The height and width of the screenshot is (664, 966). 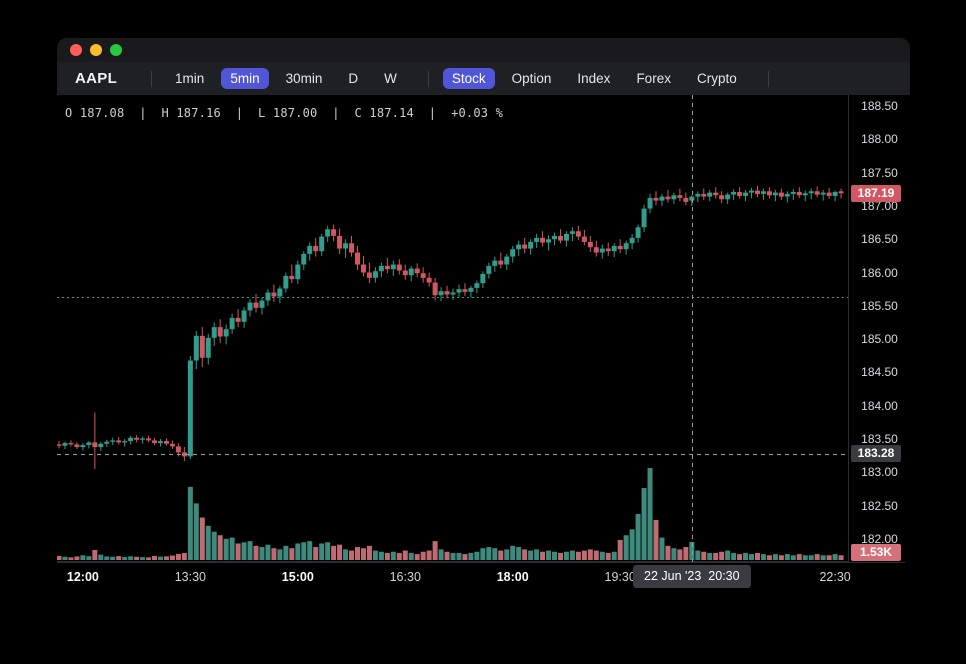 I want to click on time-tick: 13:30, so click(x=190, y=577).